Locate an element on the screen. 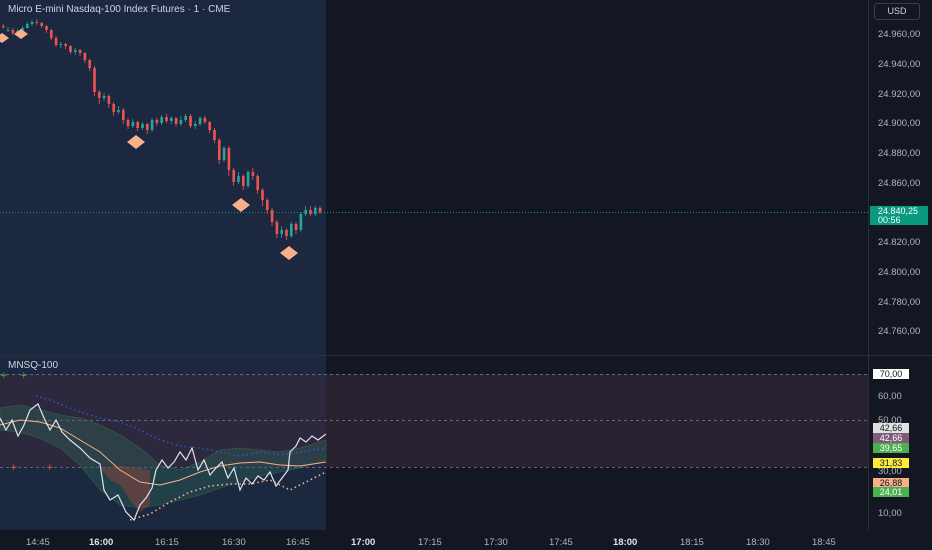 This screenshot has width=932, height=550. time-axis-label: 17:15 is located at coordinates (430, 542).